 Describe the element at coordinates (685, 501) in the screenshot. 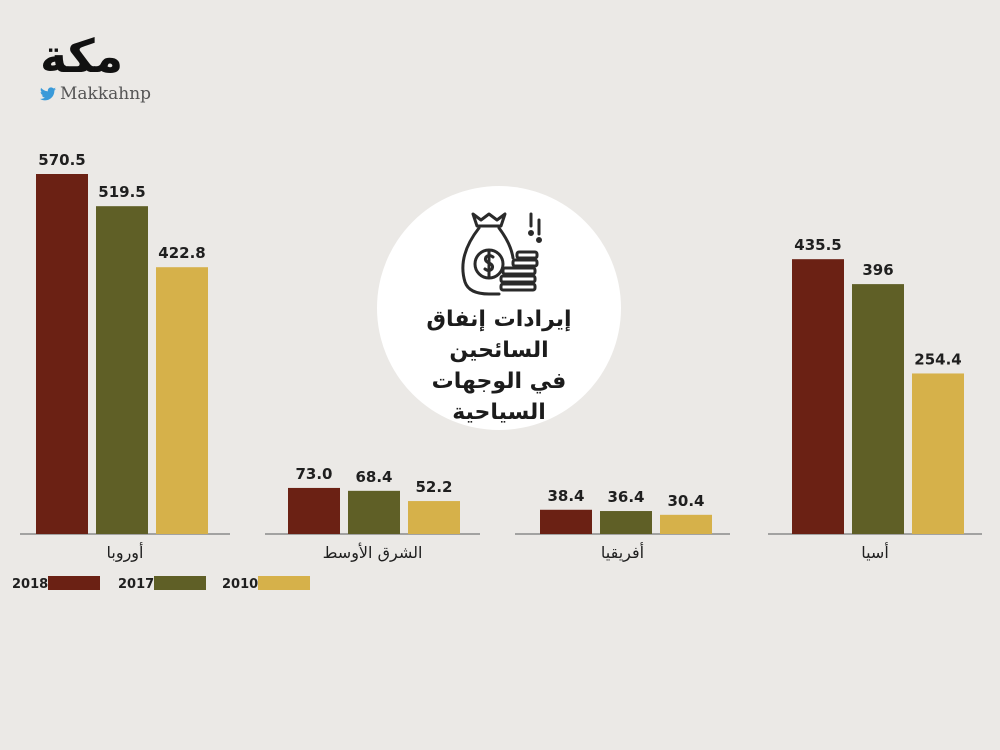

I see `data-label: 30.4` at that location.